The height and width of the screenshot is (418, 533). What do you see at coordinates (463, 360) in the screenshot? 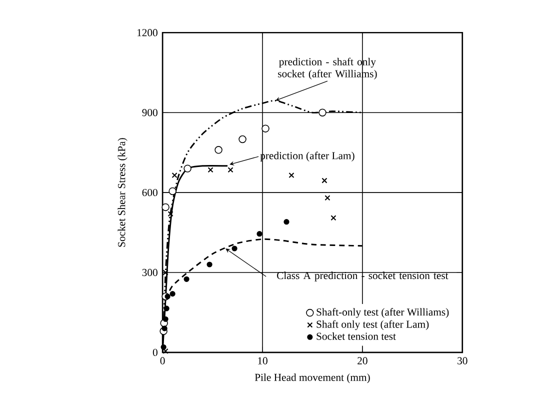
I see `x-tick-label: 30` at bounding box center [463, 360].